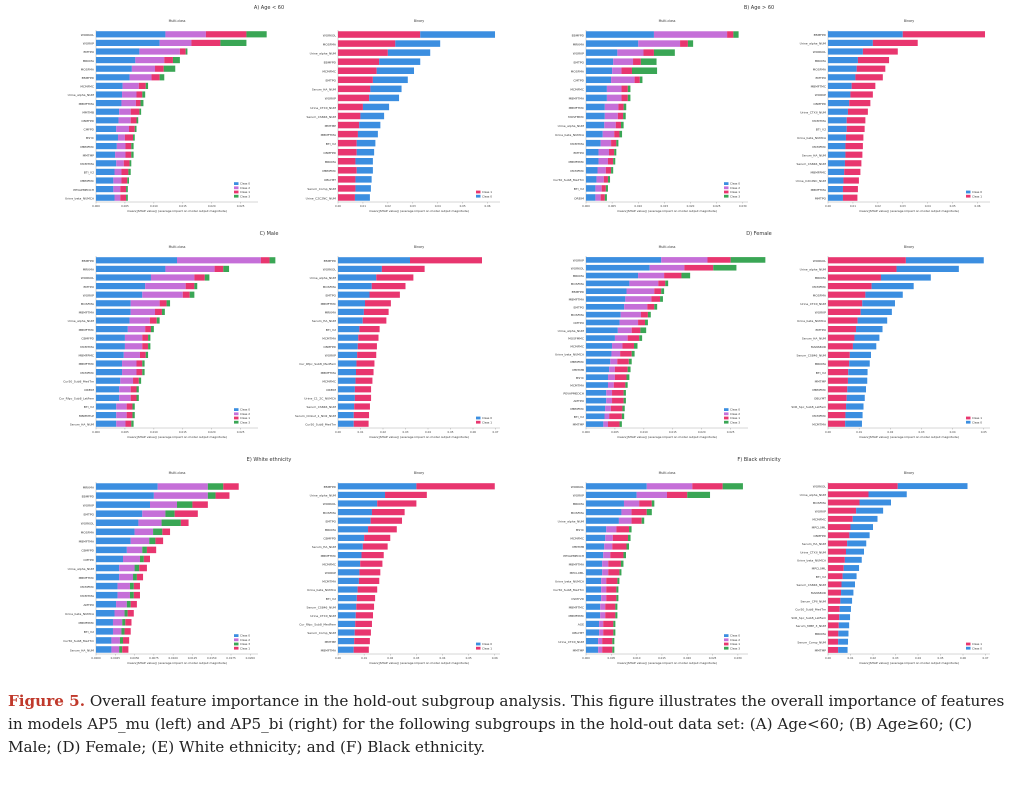 This screenshot has height=800, width=1016. What do you see at coordinates (586, 432) in the screenshot?
I see `x-tick-label: 0.000` at bounding box center [586, 432].